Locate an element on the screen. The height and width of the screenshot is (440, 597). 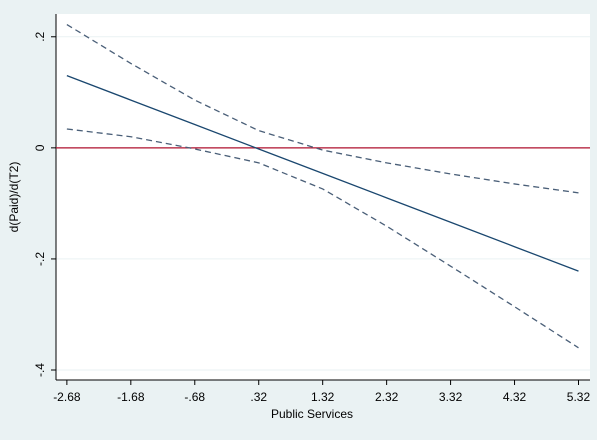
y-axis-title: d(Paid)/d(T2) is located at coordinates (14, 197).